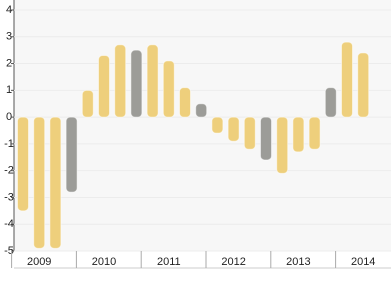  I want to click on y-tick-label: -5, so click(9, 251).